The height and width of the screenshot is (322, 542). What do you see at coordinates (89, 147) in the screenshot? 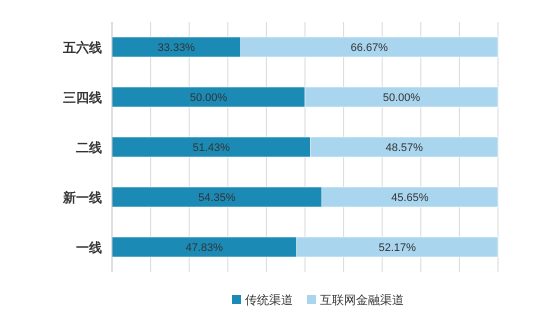
I see `y-tick-label: 二线` at bounding box center [89, 147].